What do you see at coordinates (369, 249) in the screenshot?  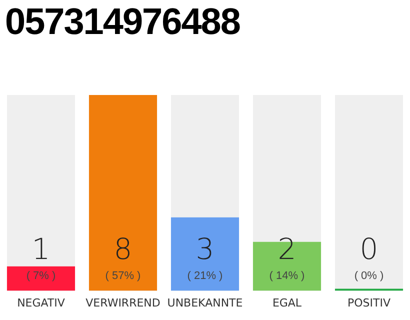 I see `data-label: 0` at bounding box center [369, 249].